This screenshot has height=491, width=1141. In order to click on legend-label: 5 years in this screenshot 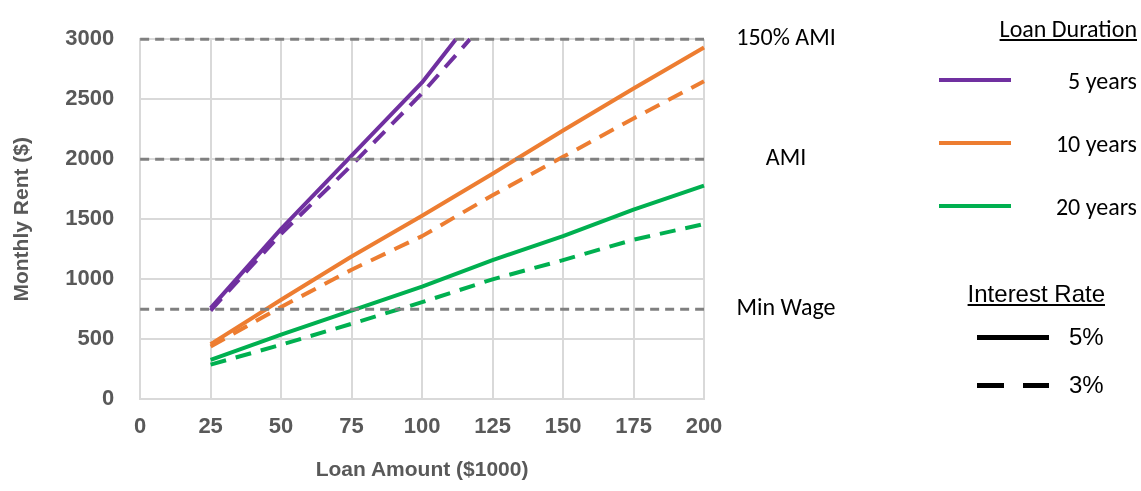, I will do `click(1102, 80)`.